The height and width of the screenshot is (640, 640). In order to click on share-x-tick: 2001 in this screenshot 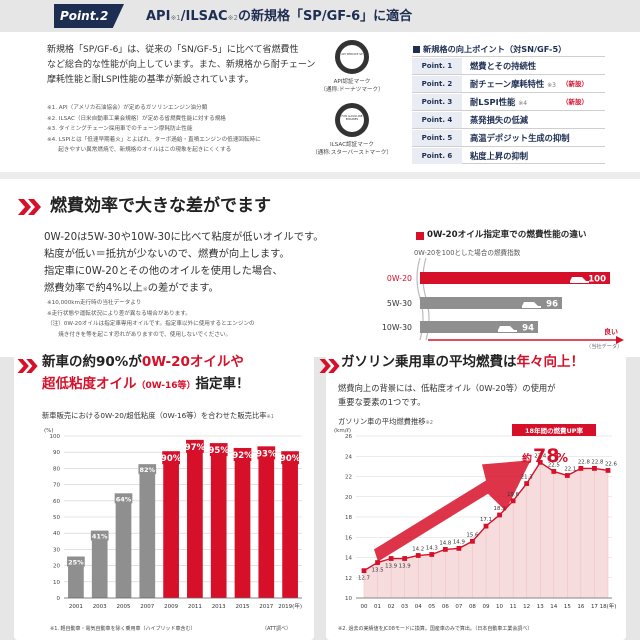, I will do `click(76, 607)`.